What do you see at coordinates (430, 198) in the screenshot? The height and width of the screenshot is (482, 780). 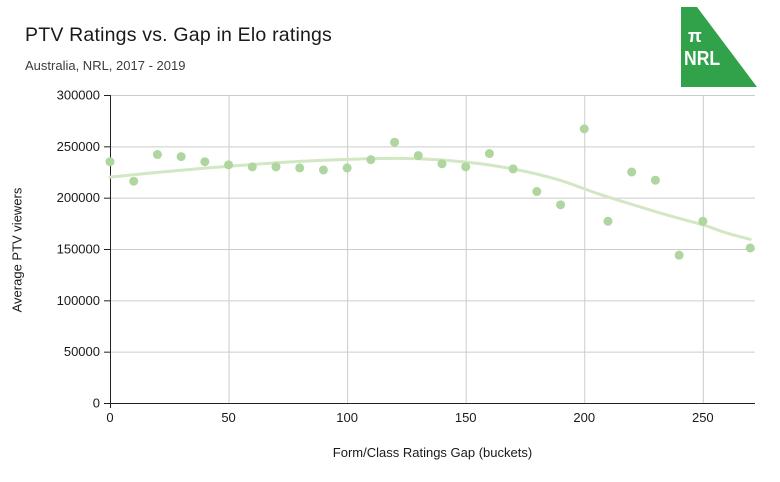 I see `trendline` at bounding box center [430, 198].